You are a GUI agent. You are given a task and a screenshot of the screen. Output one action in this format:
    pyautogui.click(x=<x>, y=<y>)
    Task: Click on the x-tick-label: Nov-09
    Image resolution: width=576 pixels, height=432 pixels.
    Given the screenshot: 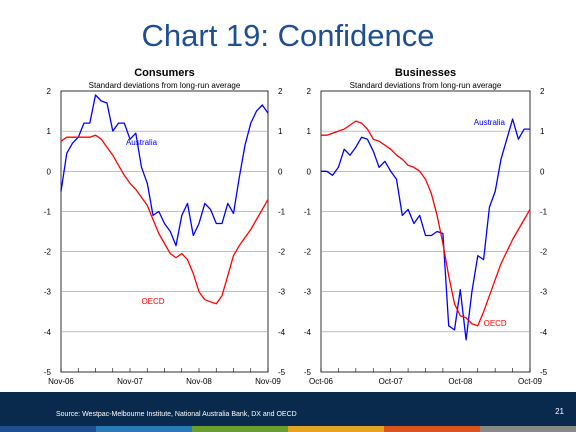 What is the action you would take?
    pyautogui.click(x=268, y=381)
    